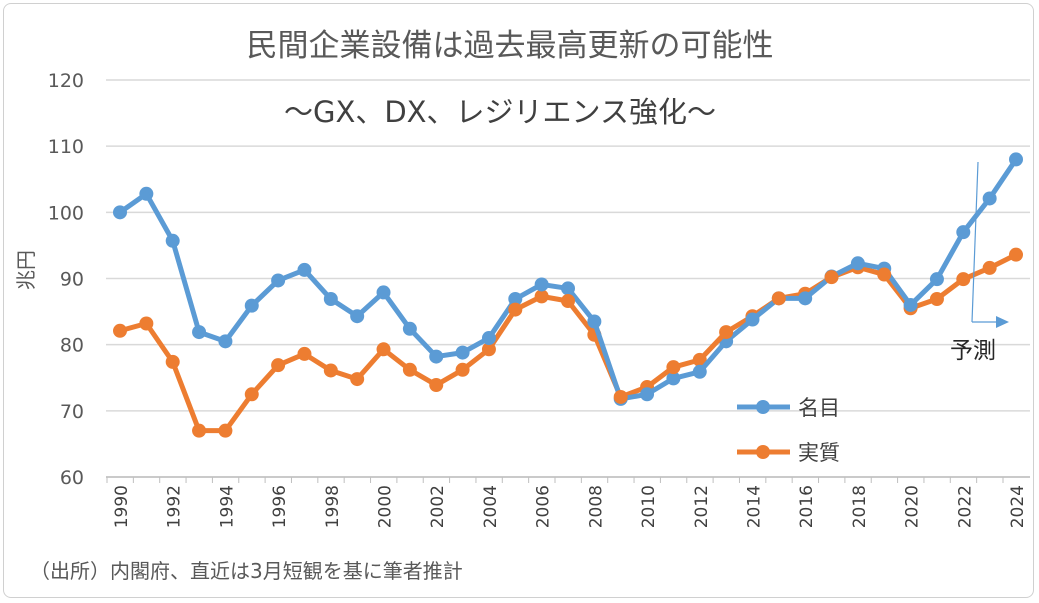 The height and width of the screenshot is (603, 1039). I want to click on x-tick-label: 2010, so click(649, 506).